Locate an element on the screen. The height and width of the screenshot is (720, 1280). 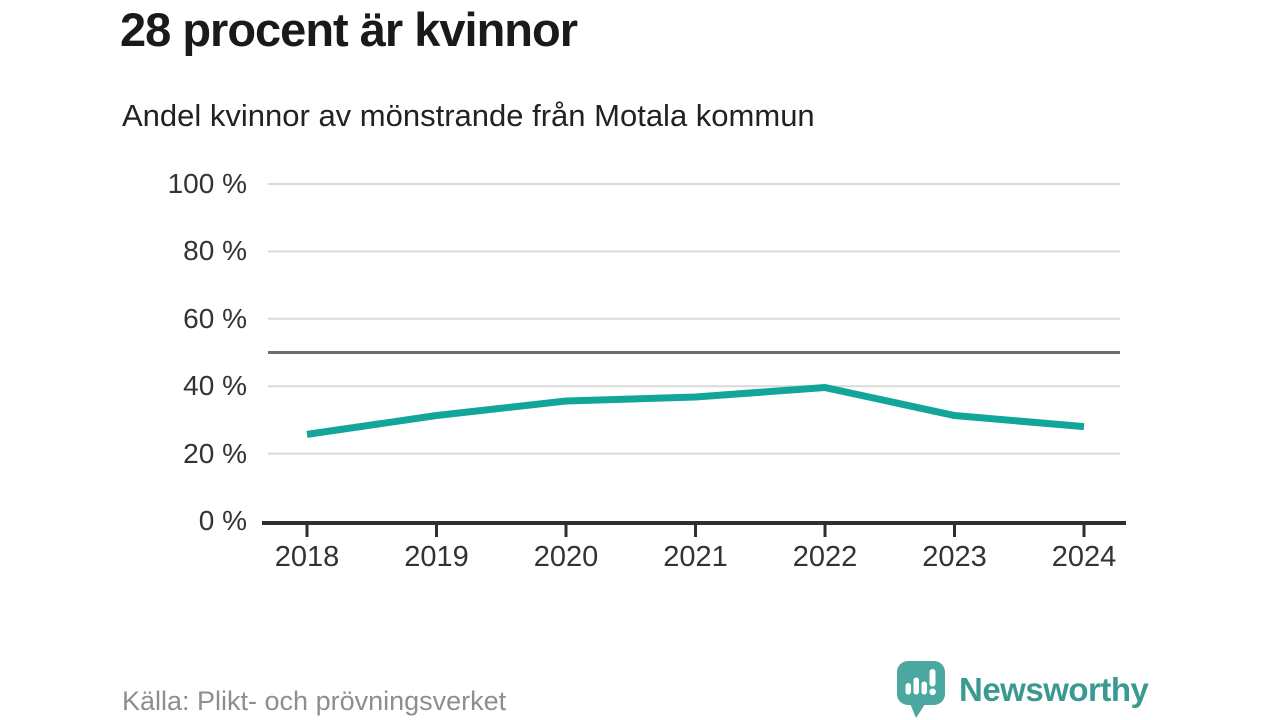
x-axis-label-2021: 2021 is located at coordinates (695, 557).